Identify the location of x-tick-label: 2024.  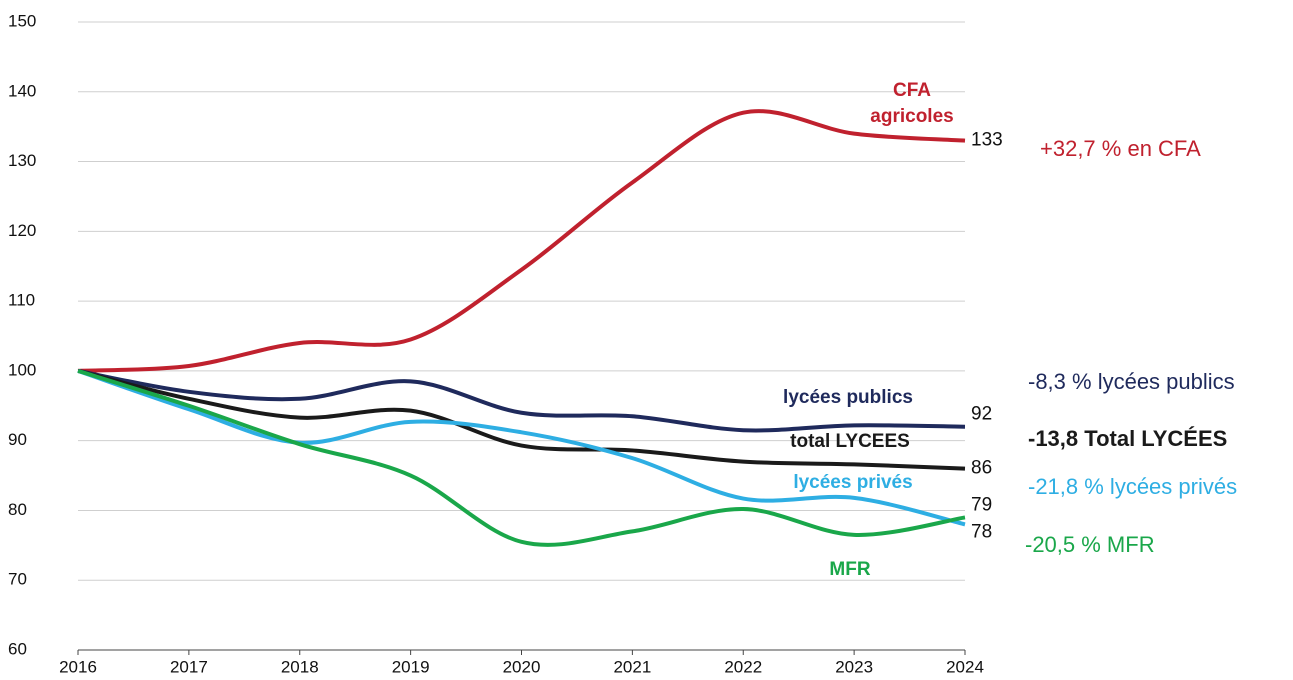
(965, 666).